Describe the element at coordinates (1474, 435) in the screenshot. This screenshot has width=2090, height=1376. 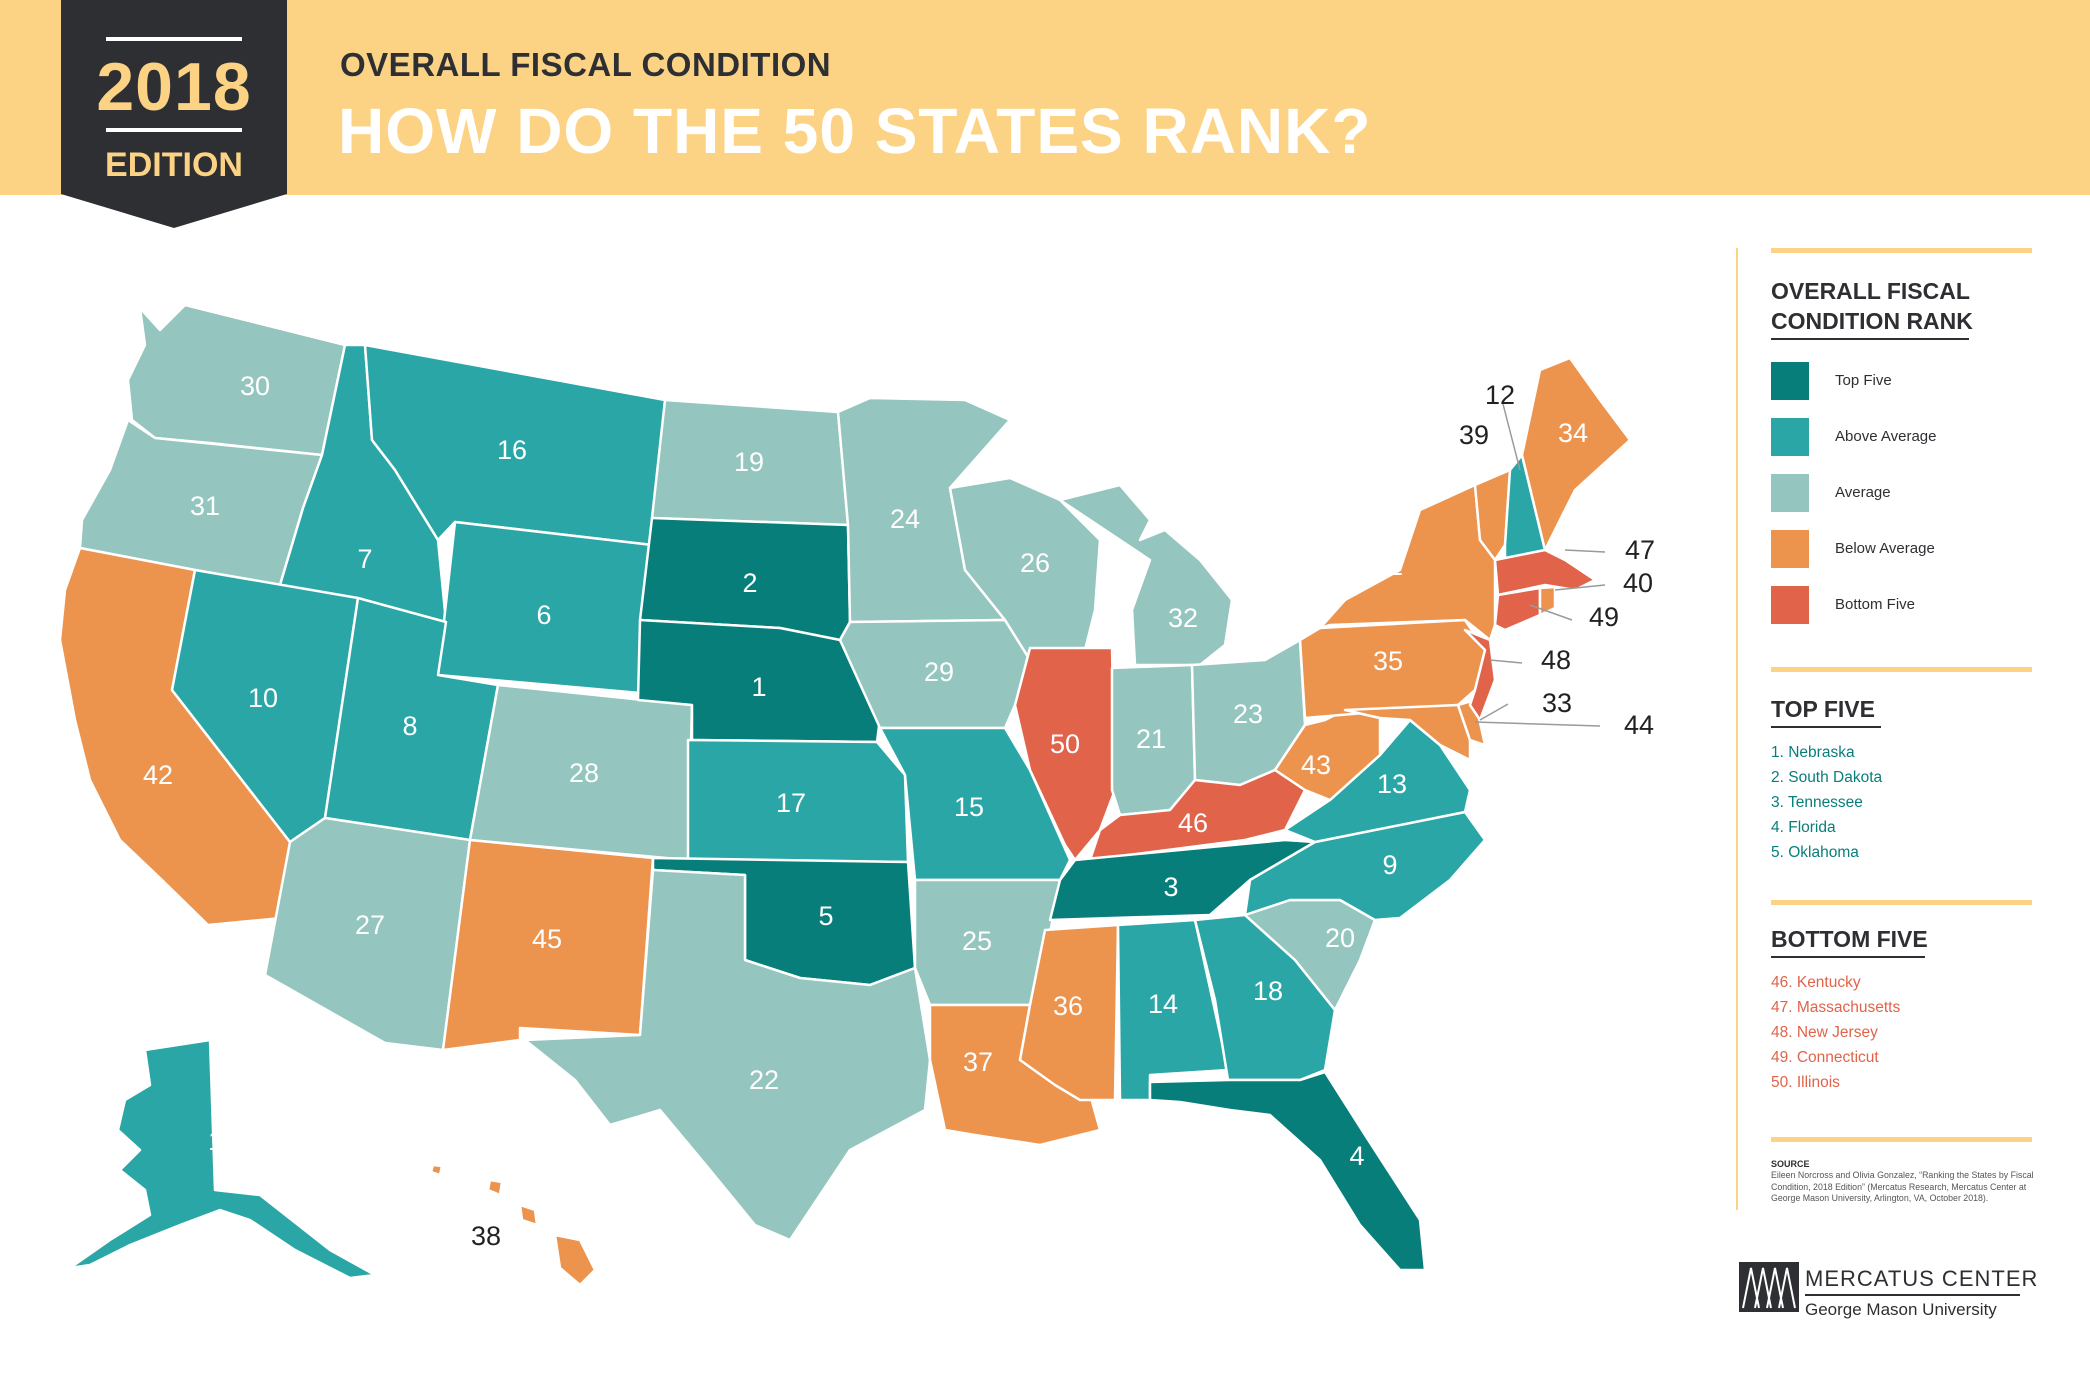
I see `rank-label-vermont: 39` at that location.